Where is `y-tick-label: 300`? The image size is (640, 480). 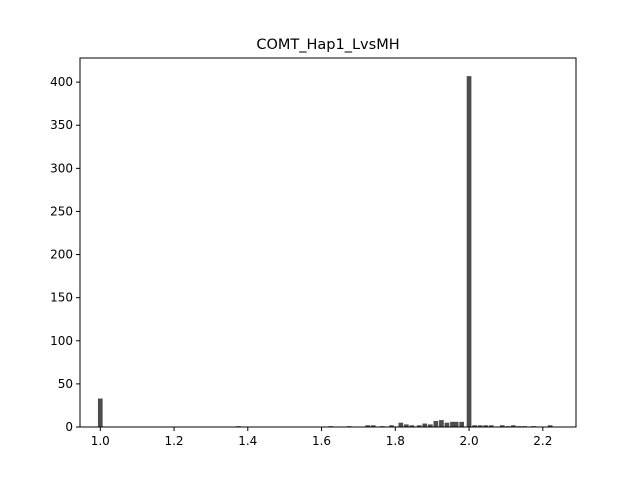 y-tick-label: 300 is located at coordinates (61, 168).